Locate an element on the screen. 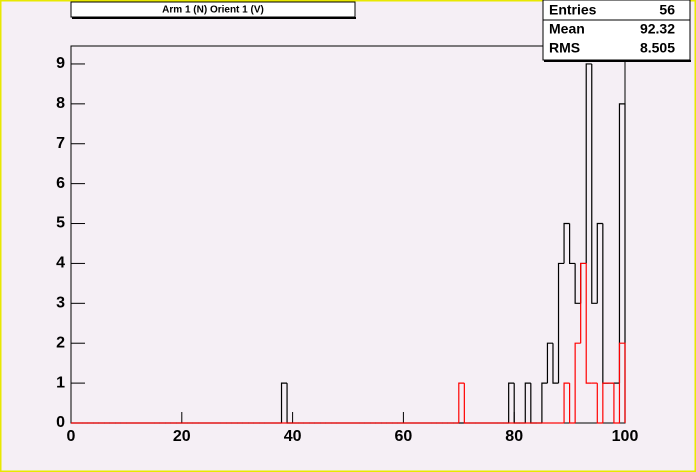 The image size is (696, 472). x-tick-label: 60 is located at coordinates (404, 436).